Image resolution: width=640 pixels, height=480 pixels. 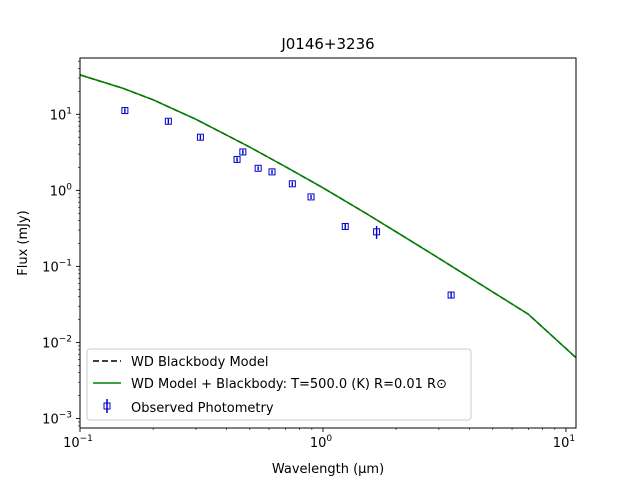 What do you see at coordinates (202, 408) in the screenshot?
I see `legend-label-observed-photometry: Observed Photometry` at bounding box center [202, 408].